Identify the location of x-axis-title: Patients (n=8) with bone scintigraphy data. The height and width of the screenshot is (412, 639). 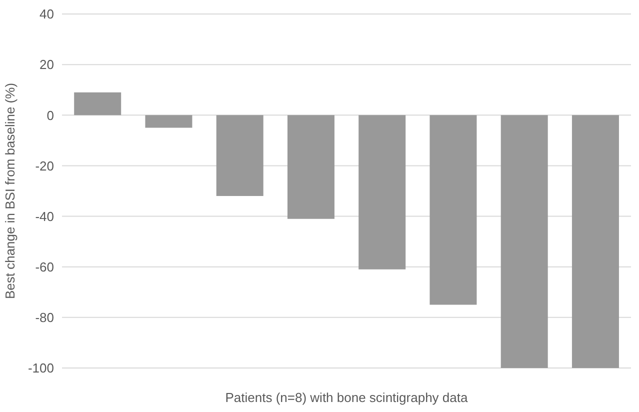
(346, 397).